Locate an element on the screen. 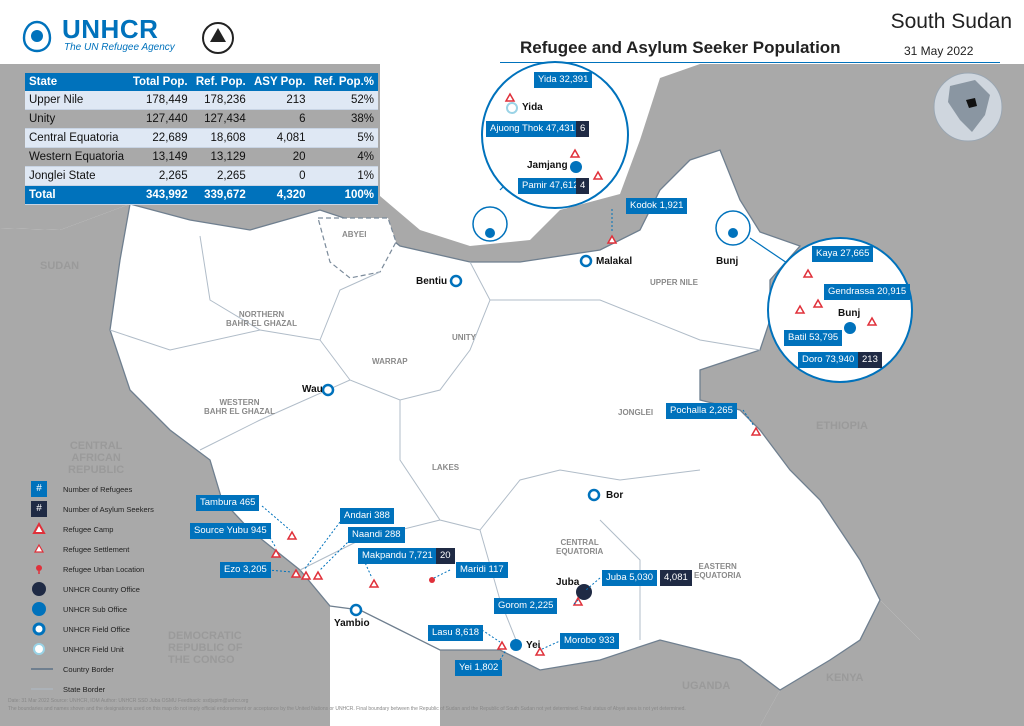 The image size is (1024, 726). asy-ajuong: 6 is located at coordinates (583, 129).